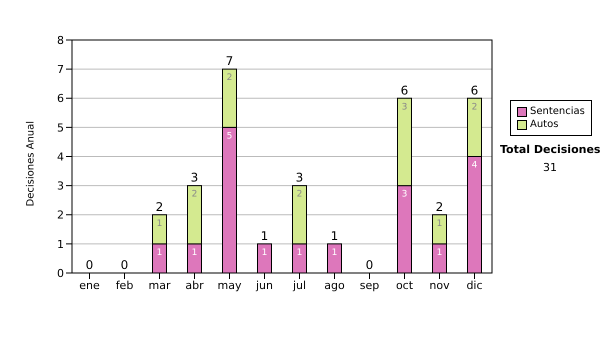  Describe the element at coordinates (125, 285) in the screenshot. I see `x-tick-label: feb` at that location.